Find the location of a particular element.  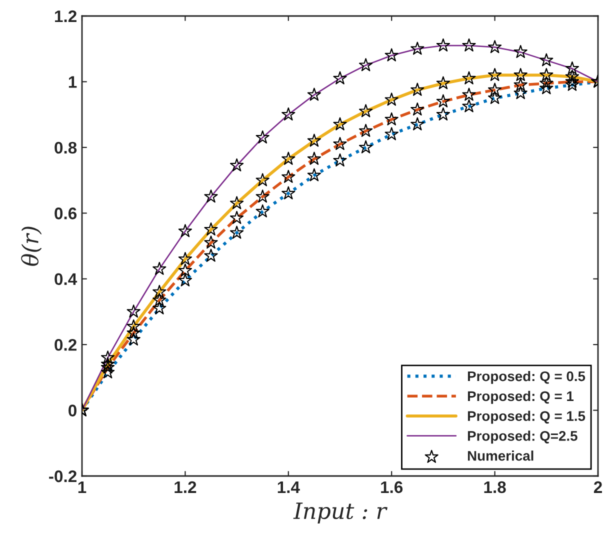

legend-label: Proposed: Q = 0.5 is located at coordinates (527, 377).